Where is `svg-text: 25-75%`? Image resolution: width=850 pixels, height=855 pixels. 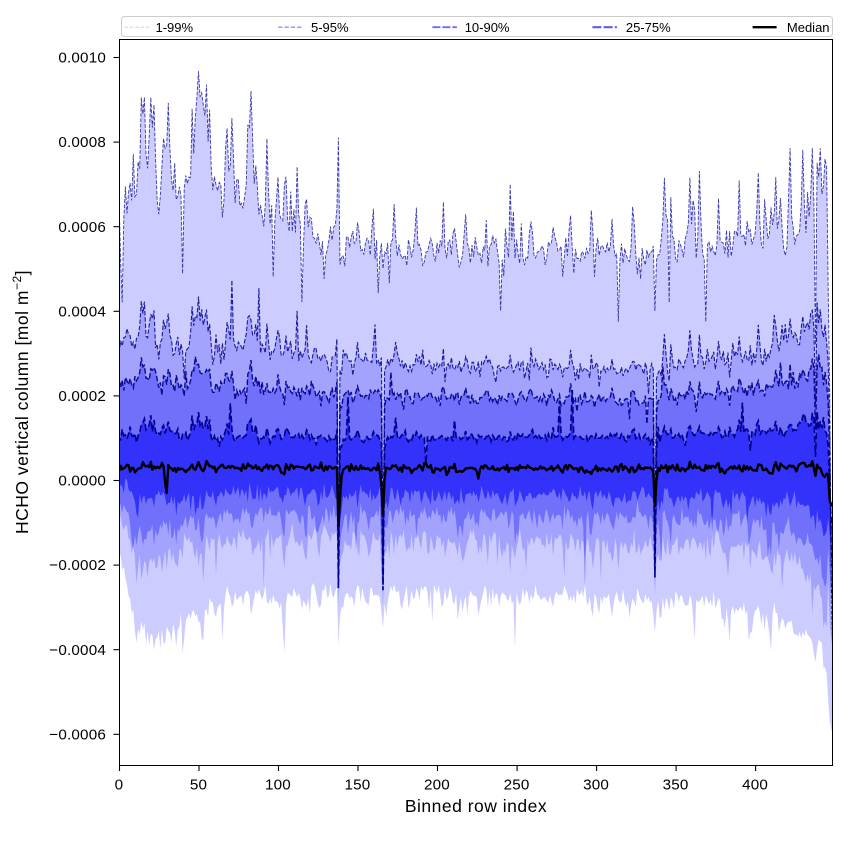 svg-text: 25-75% is located at coordinates (648, 27).